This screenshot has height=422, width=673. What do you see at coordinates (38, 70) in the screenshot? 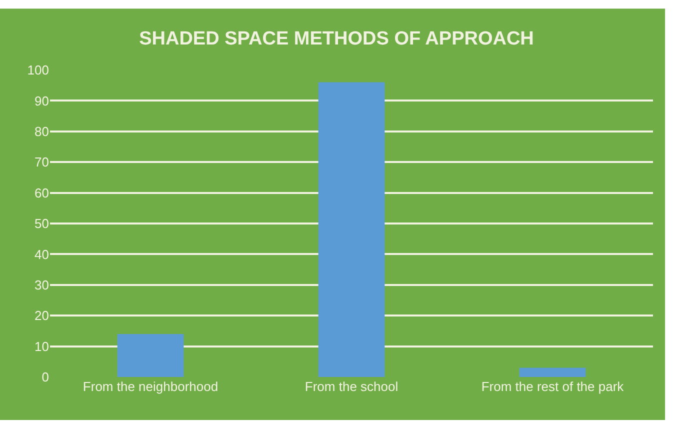
I see `y-tick-label: 100` at bounding box center [38, 70].